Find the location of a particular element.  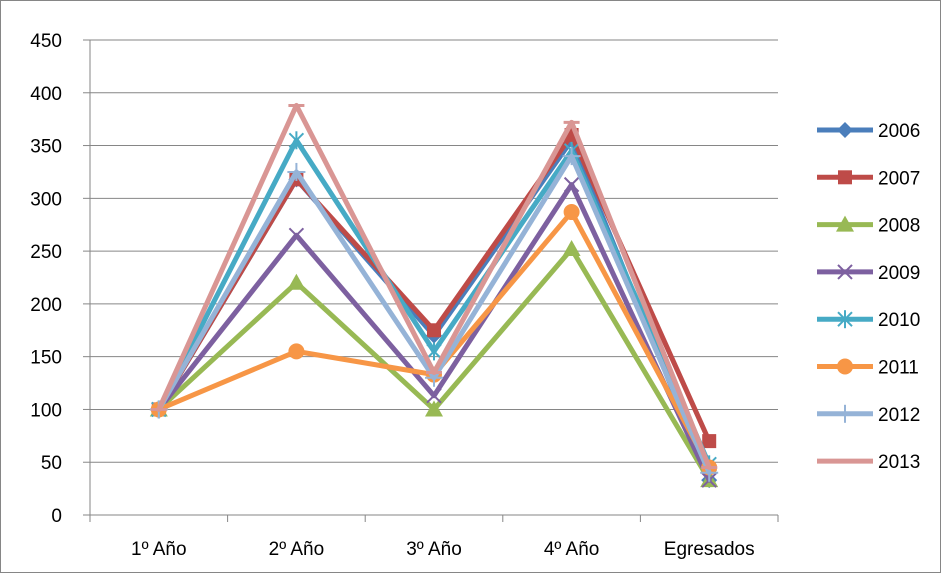

legend: 2006 2007 2008 2009 2010 2011 2012 2013 is located at coordinates (868, 297).